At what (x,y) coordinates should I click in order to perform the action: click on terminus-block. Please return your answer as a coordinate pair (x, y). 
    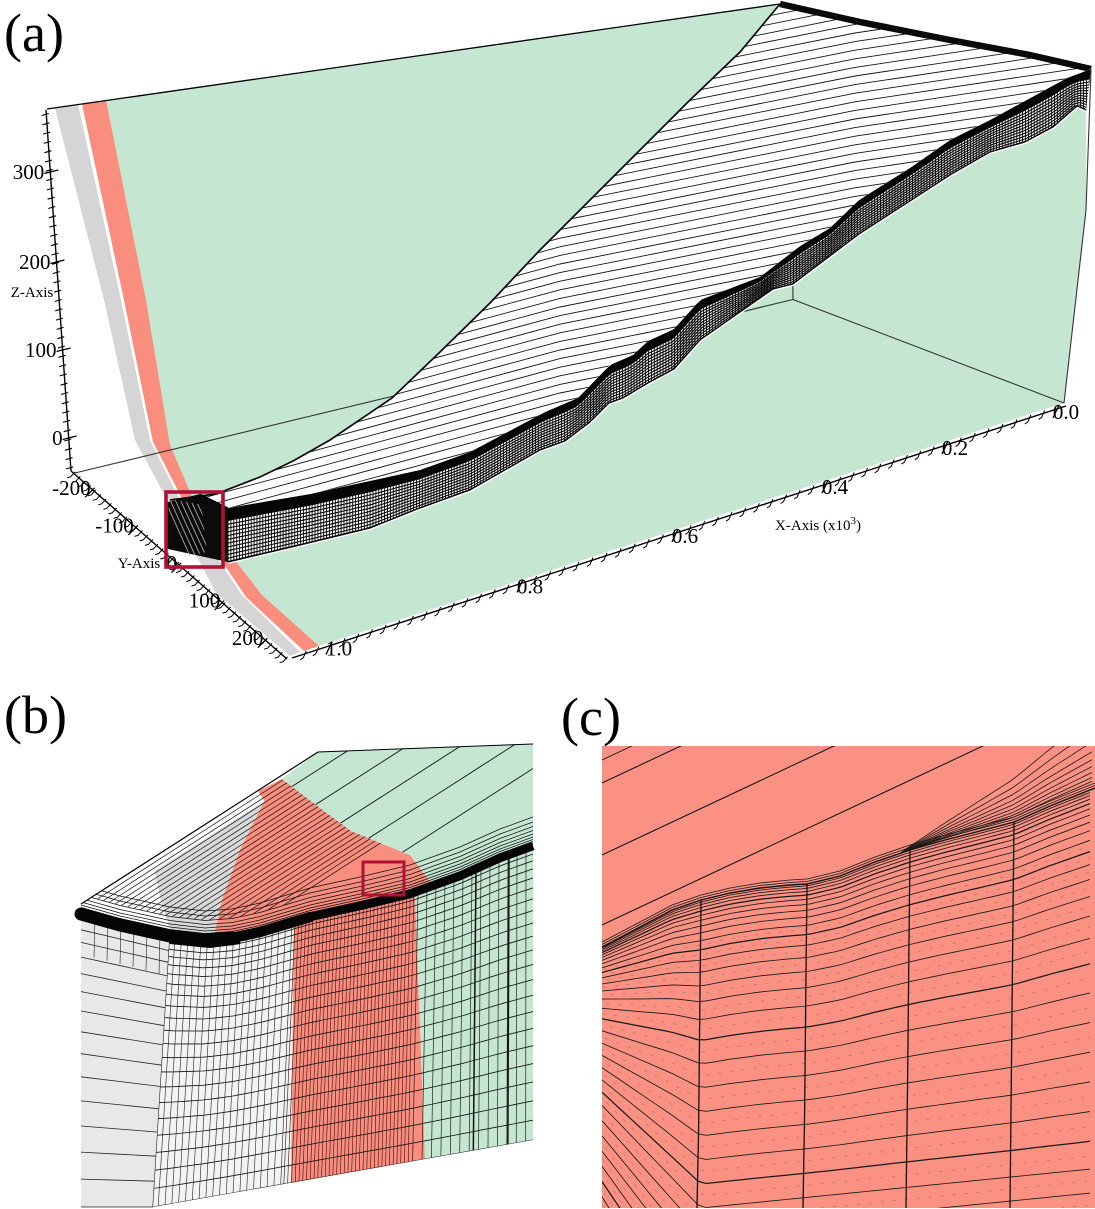
    Looking at the image, I should click on (198, 527).